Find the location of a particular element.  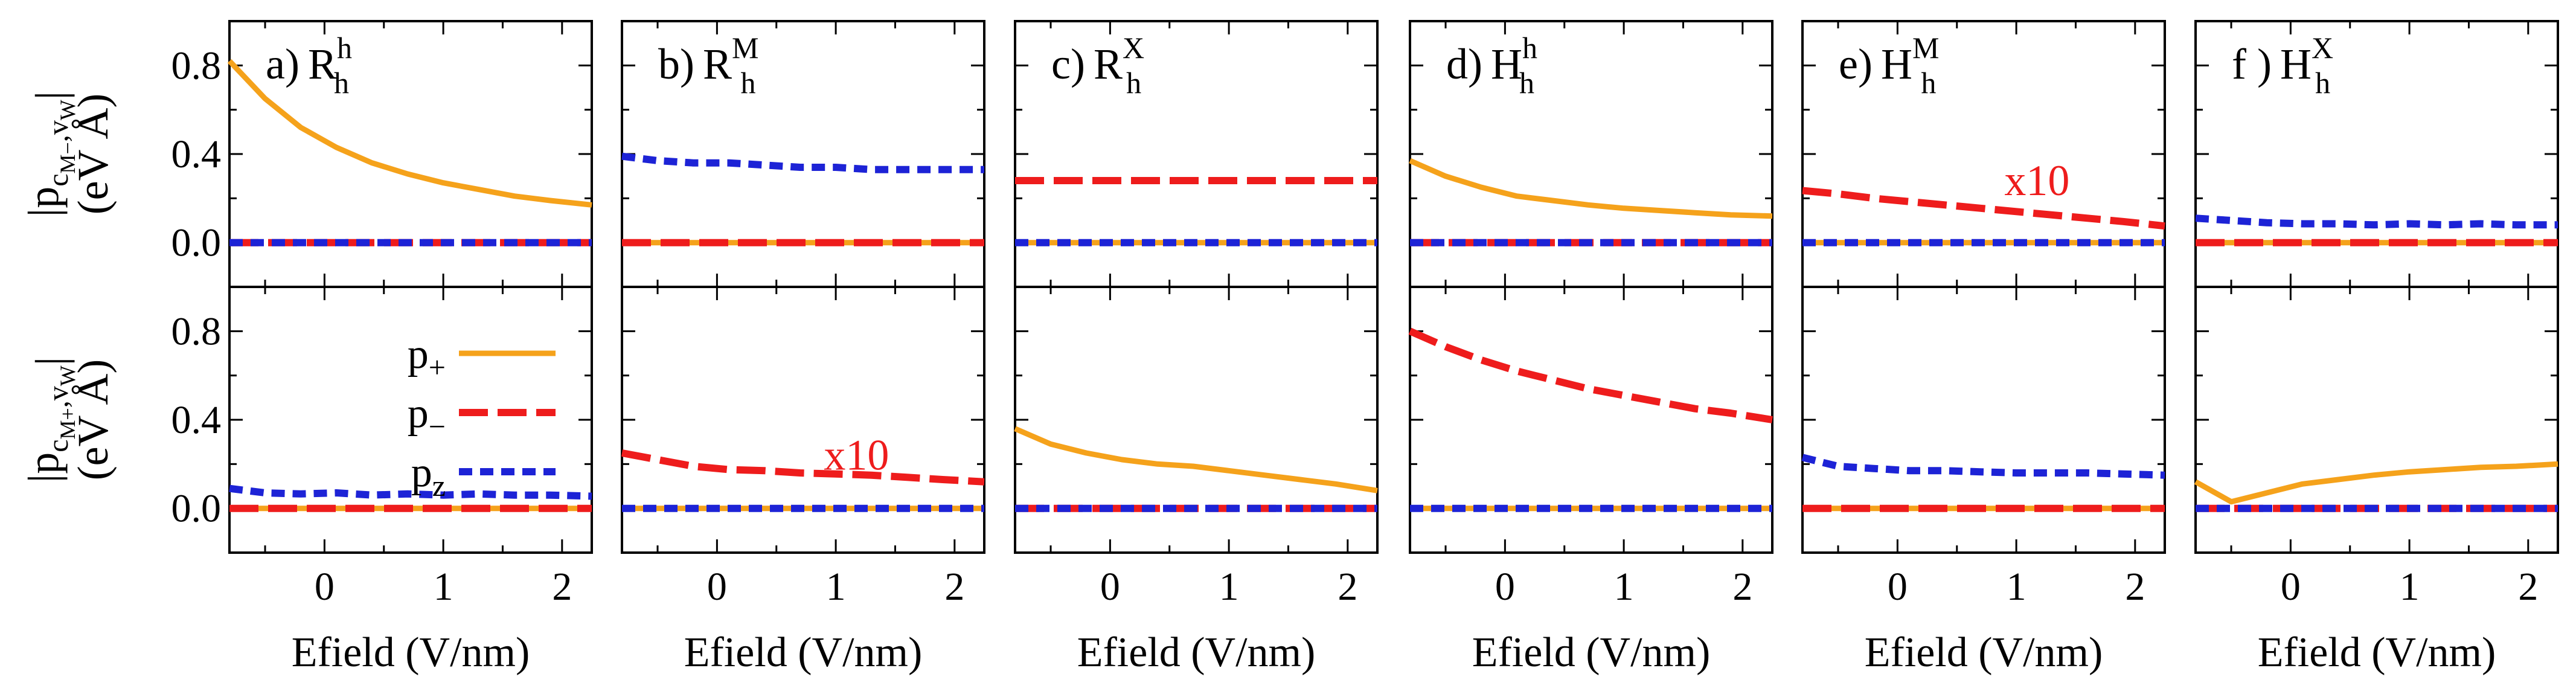

legend-label: p− is located at coordinates (427, 417).